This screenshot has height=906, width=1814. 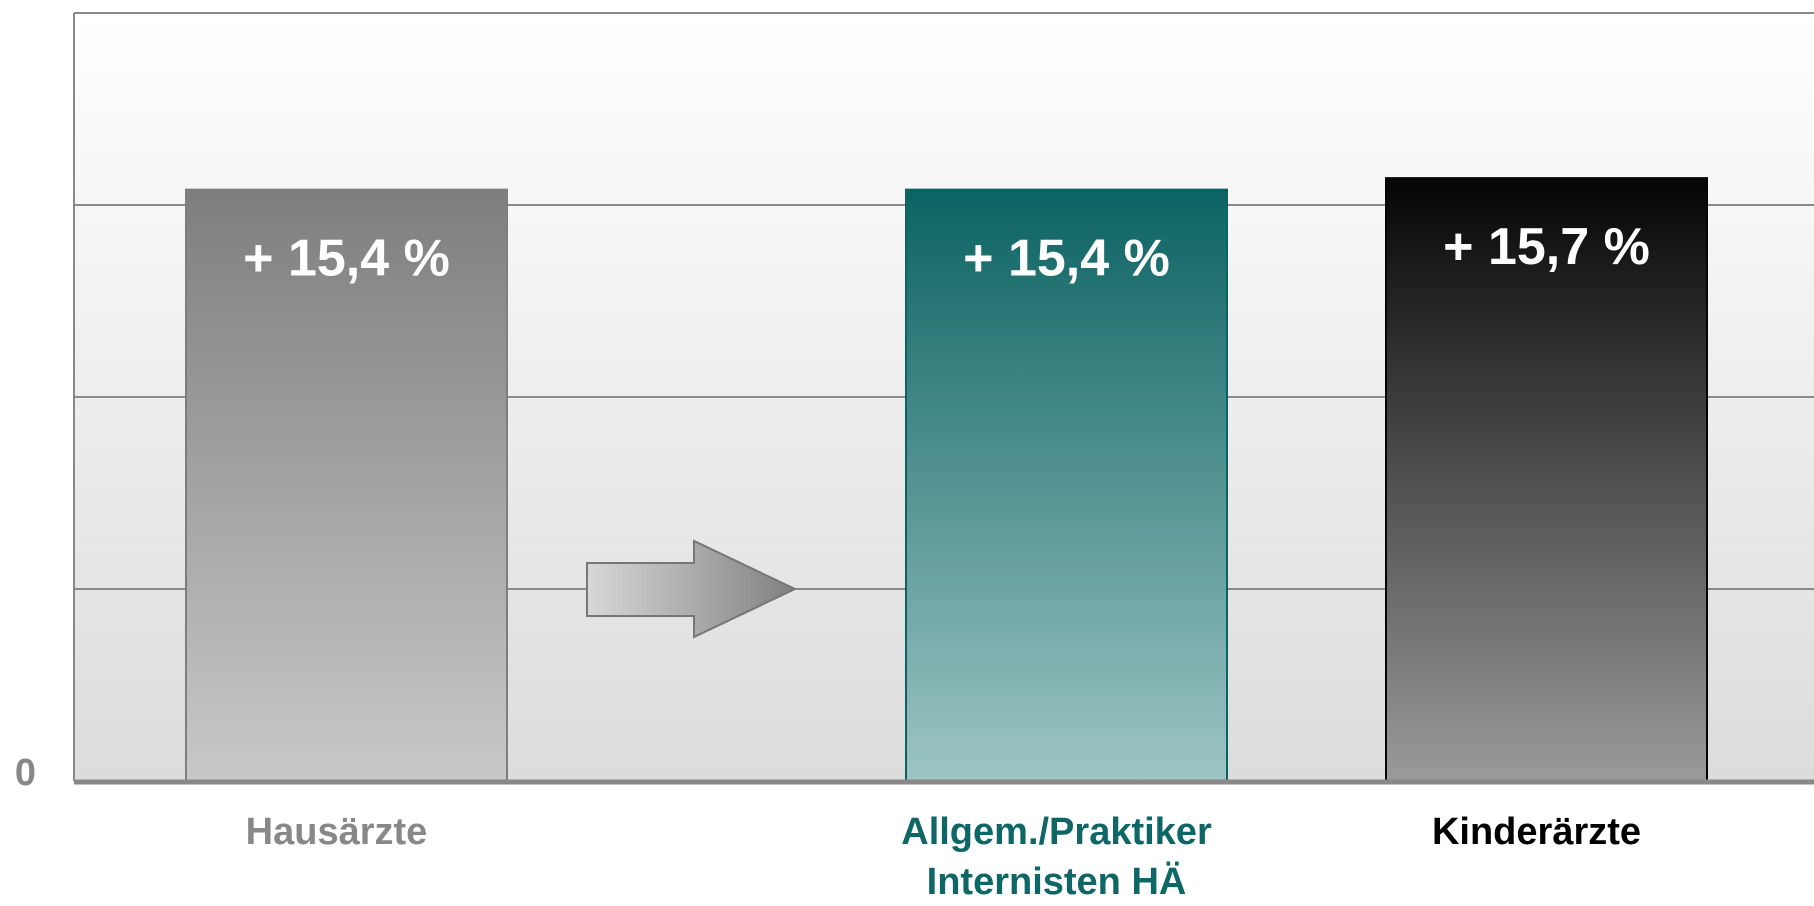 What do you see at coordinates (337, 832) in the screenshot?
I see `x-tick-label: Hausärzte` at bounding box center [337, 832].